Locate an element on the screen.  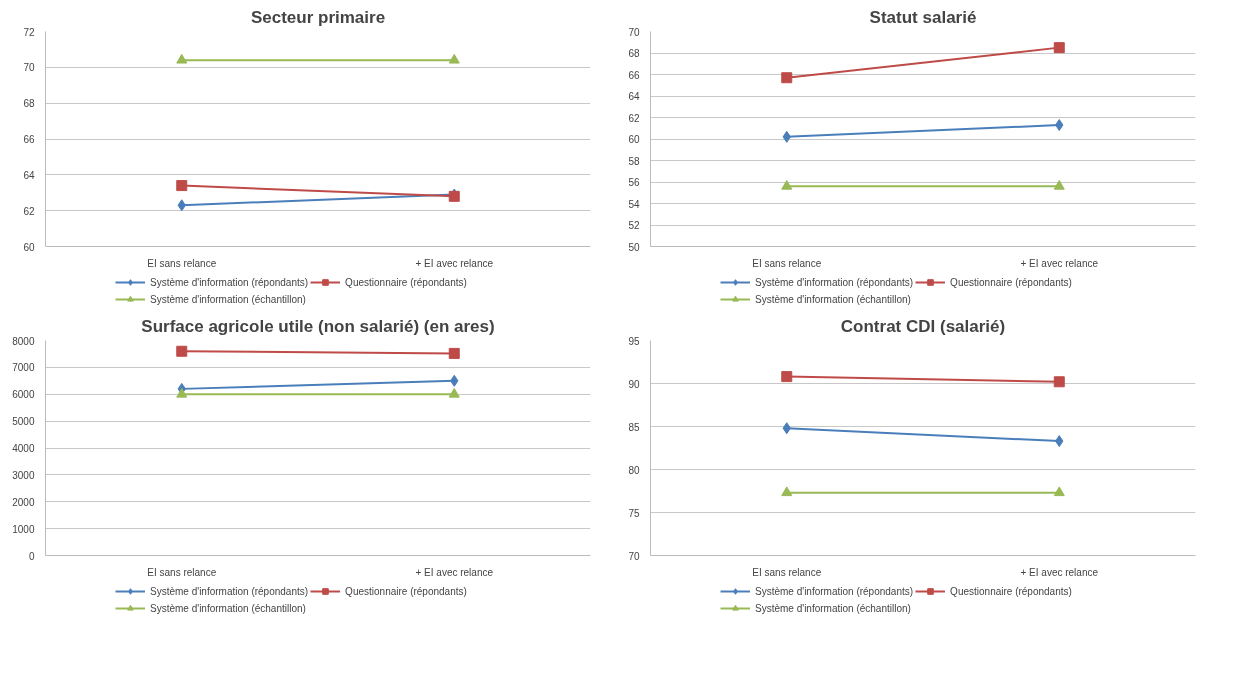
y-tick-label: 8000 is located at coordinates (23, 341).